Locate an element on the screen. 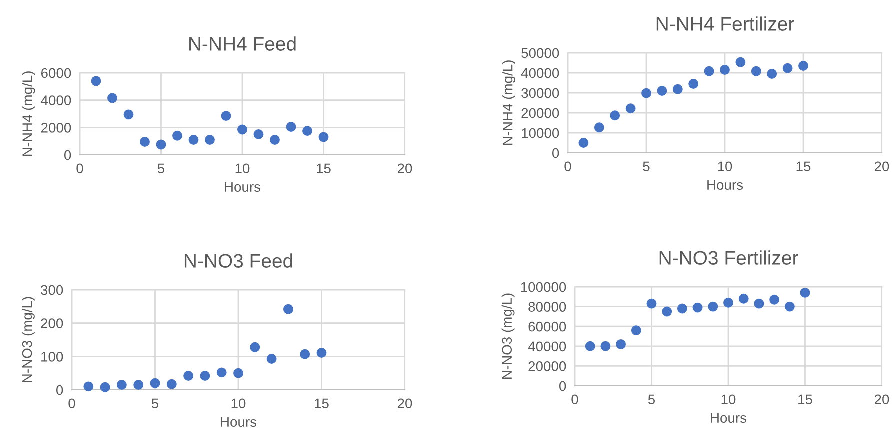 Image resolution: width=894 pixels, height=441 pixels. y-tick-label: 4000 is located at coordinates (56, 101).